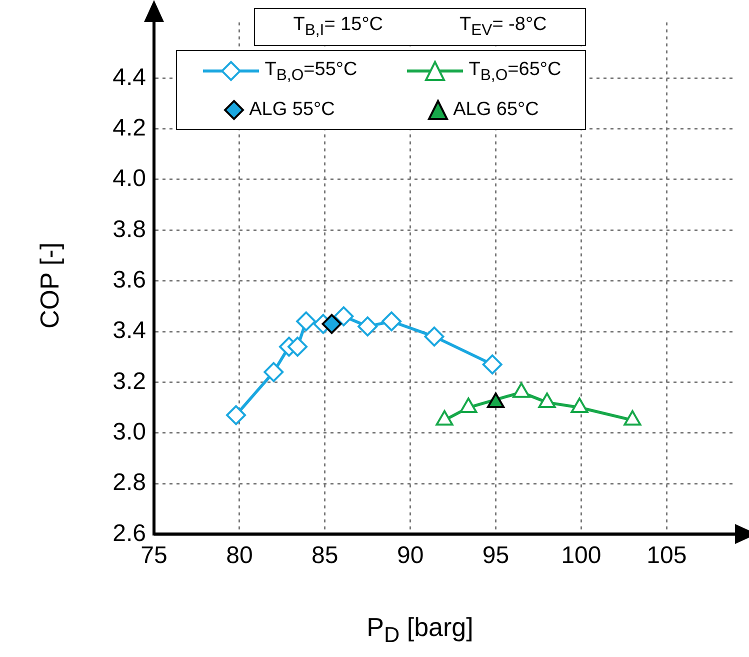 The image size is (749, 657). I want to click on y-tick-label: 4.2, so click(129, 128).